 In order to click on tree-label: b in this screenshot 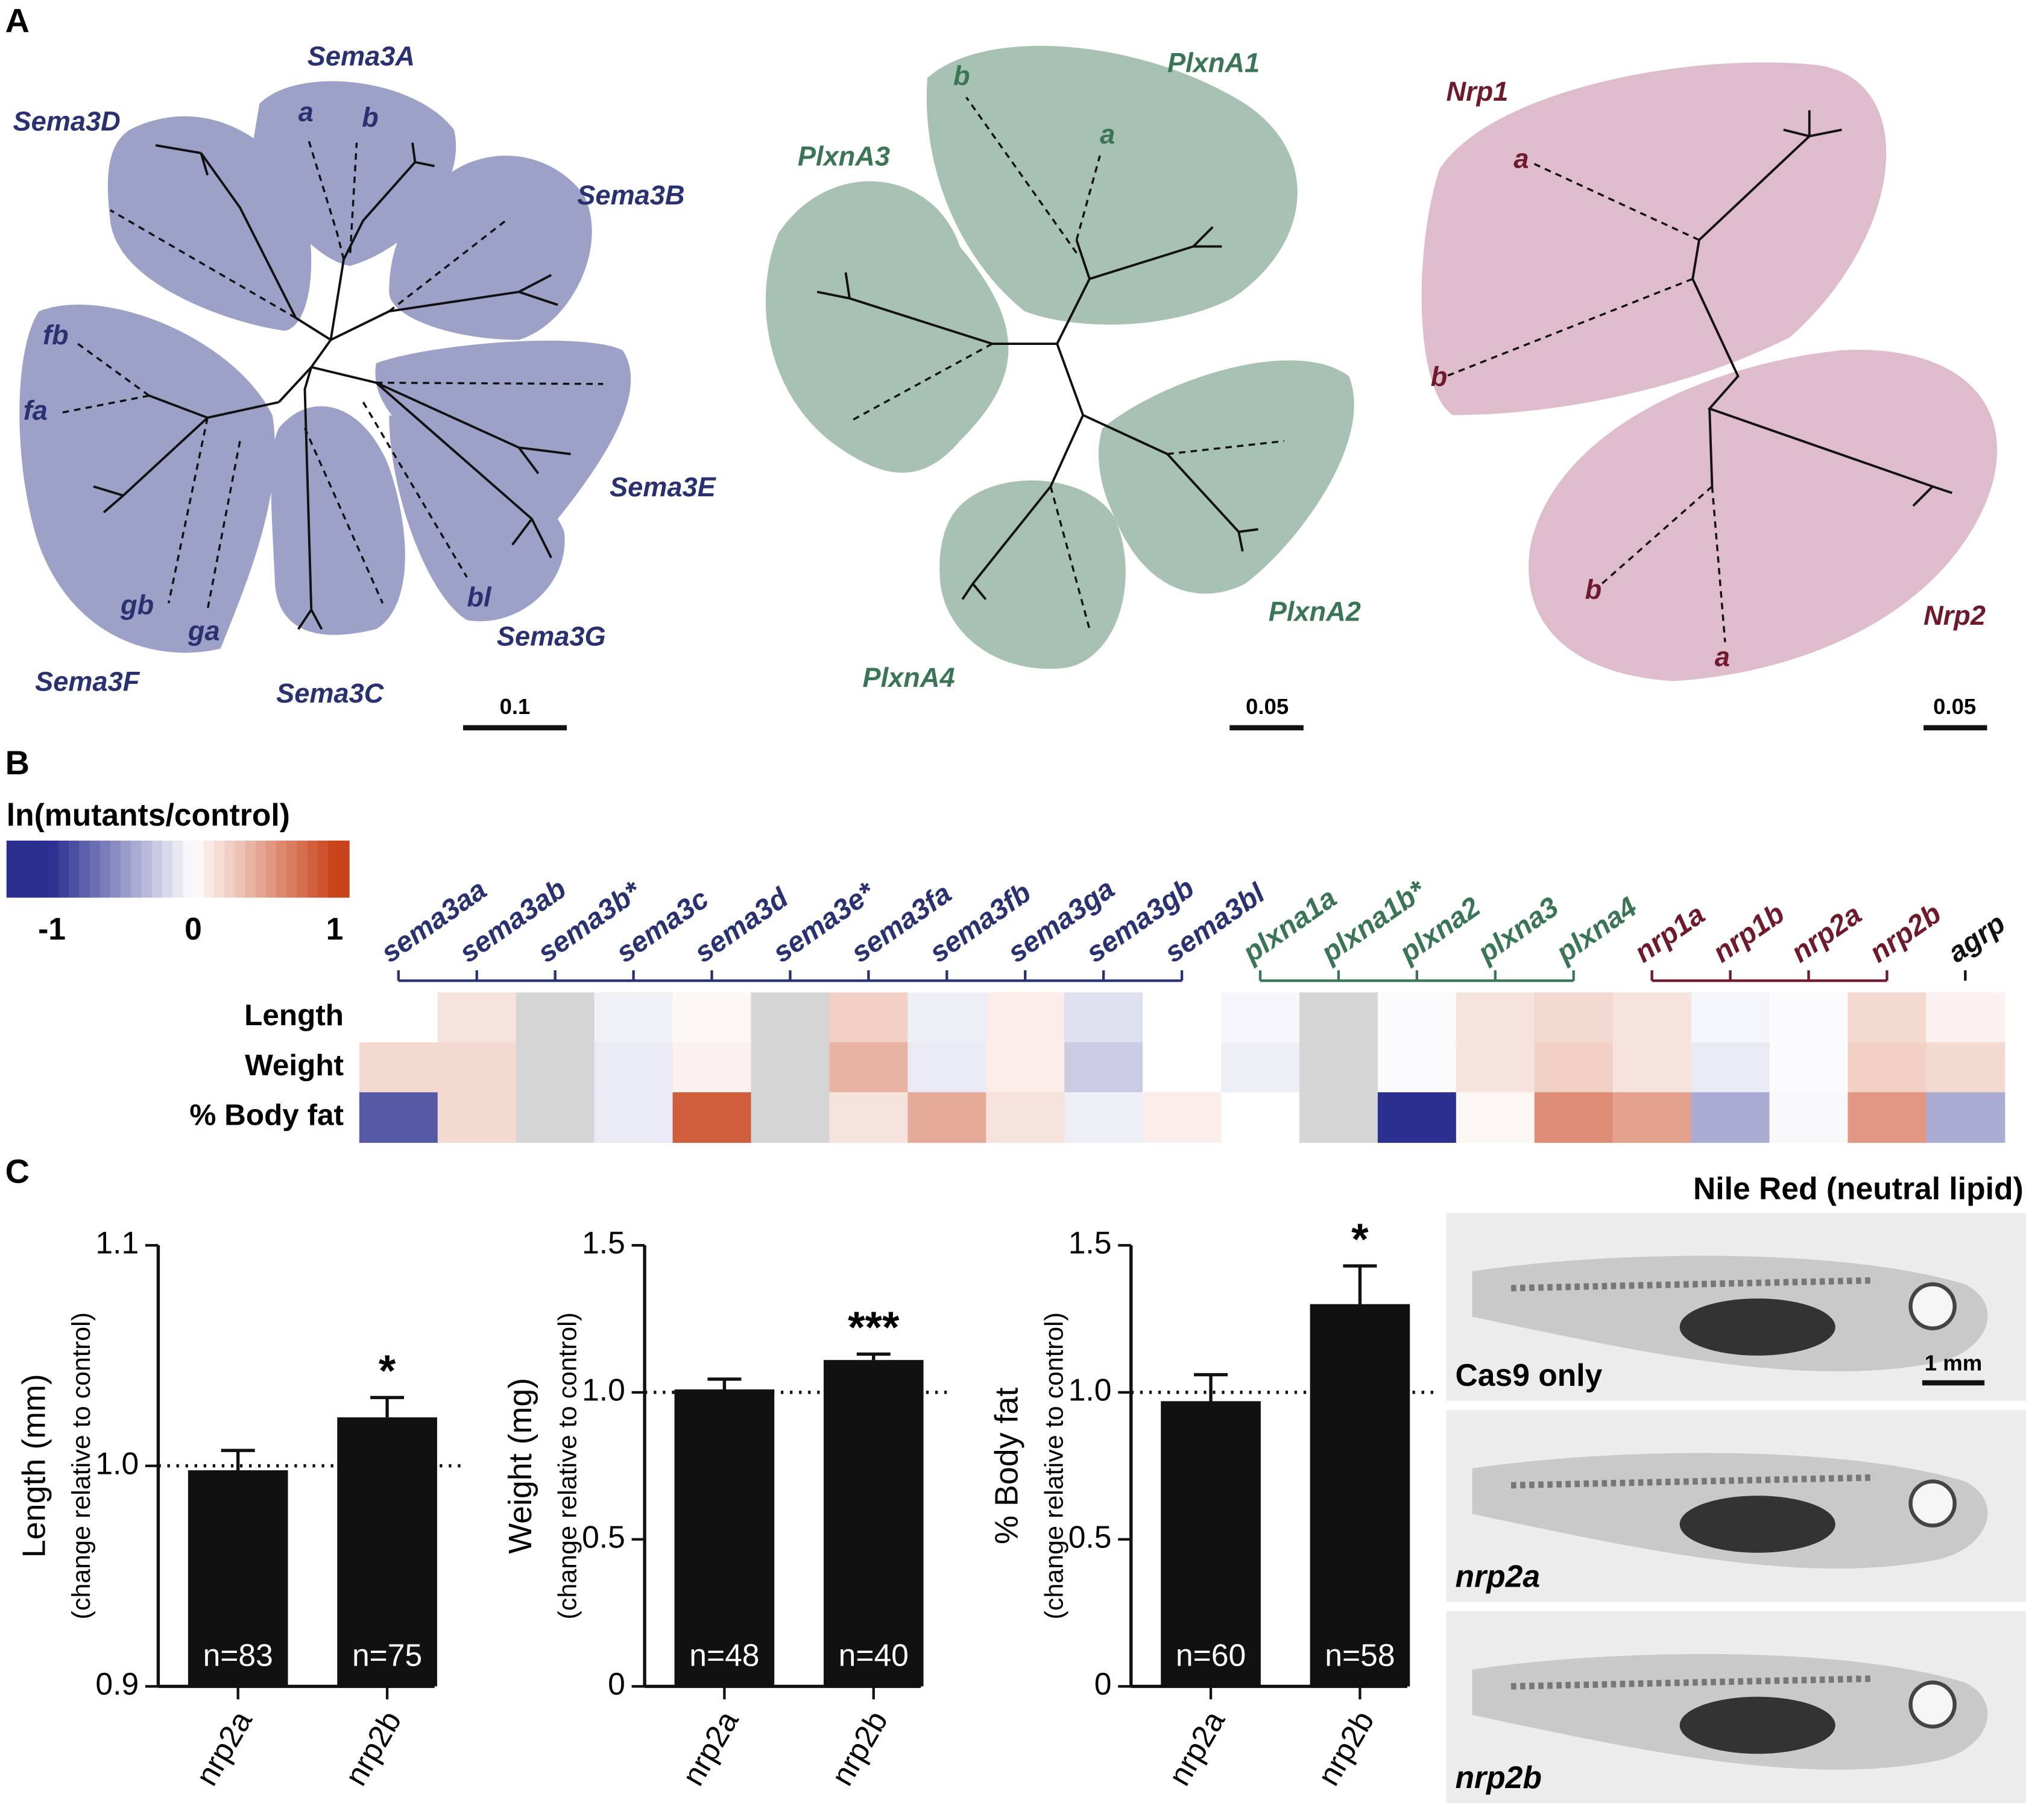, I will do `click(961, 76)`.